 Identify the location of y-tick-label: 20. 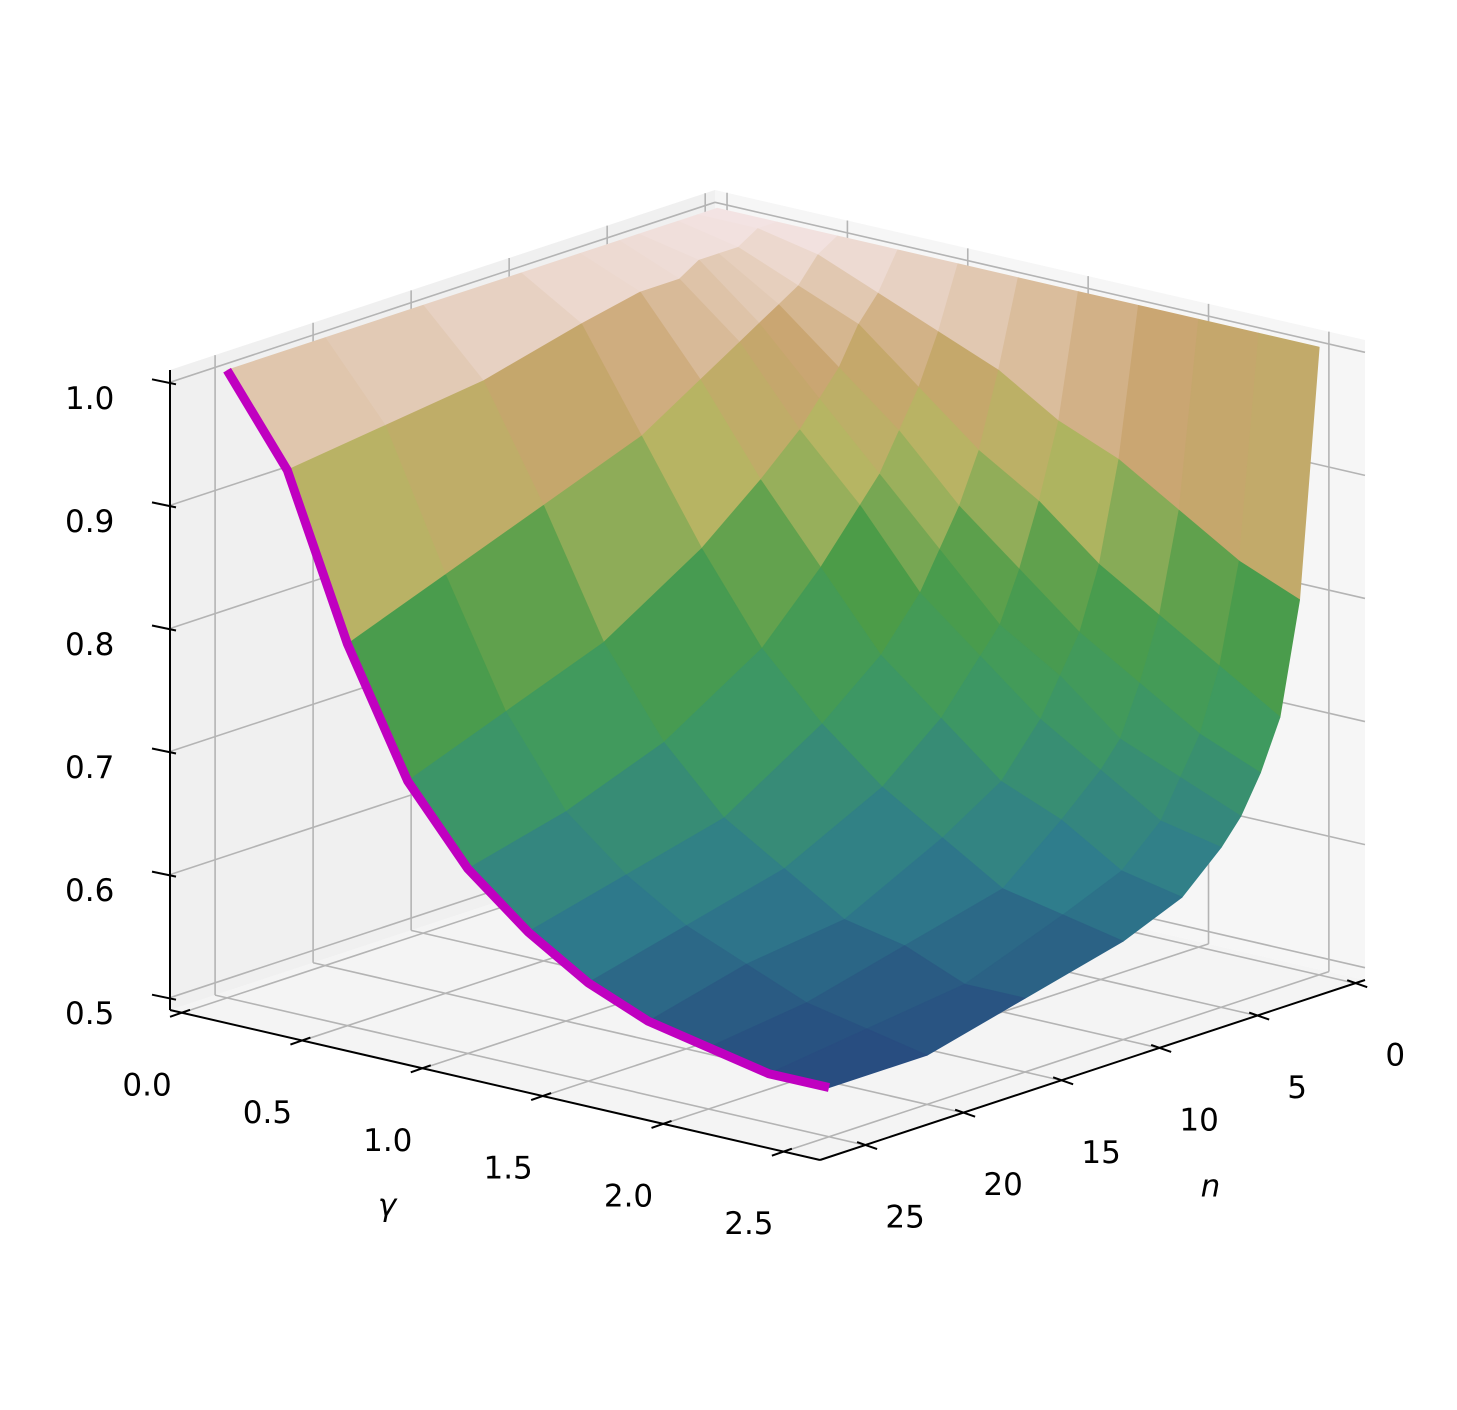
(1002, 1185).